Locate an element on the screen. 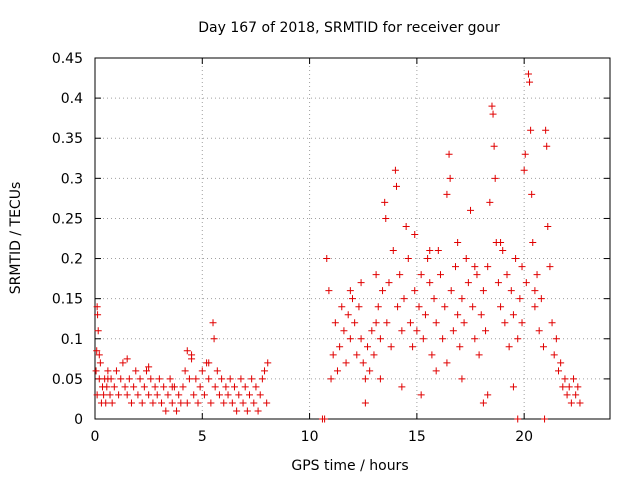 The height and width of the screenshot is (480, 640). x-tick-label: 15 is located at coordinates (417, 437).